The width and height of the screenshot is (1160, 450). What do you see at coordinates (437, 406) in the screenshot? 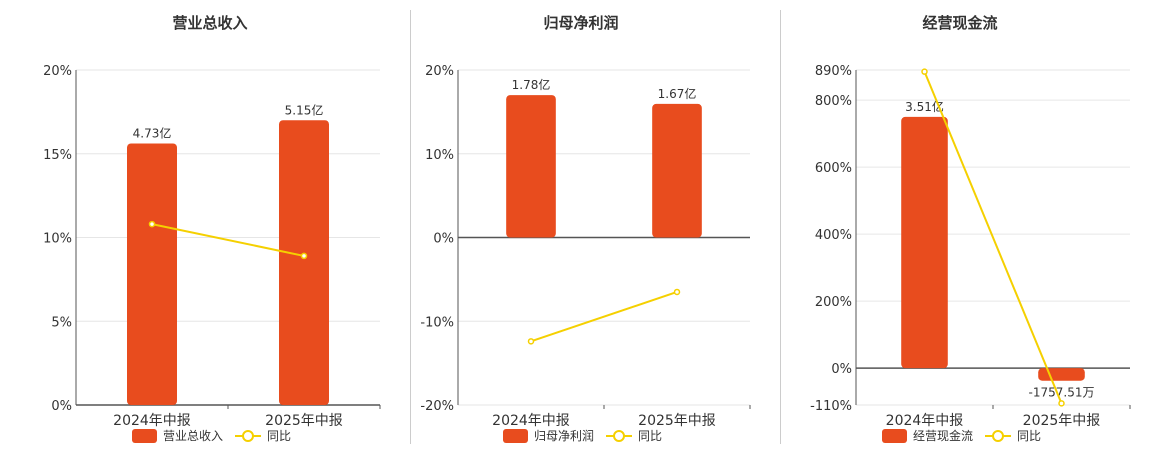
I see `y-tick-label: -20%` at bounding box center [437, 406].